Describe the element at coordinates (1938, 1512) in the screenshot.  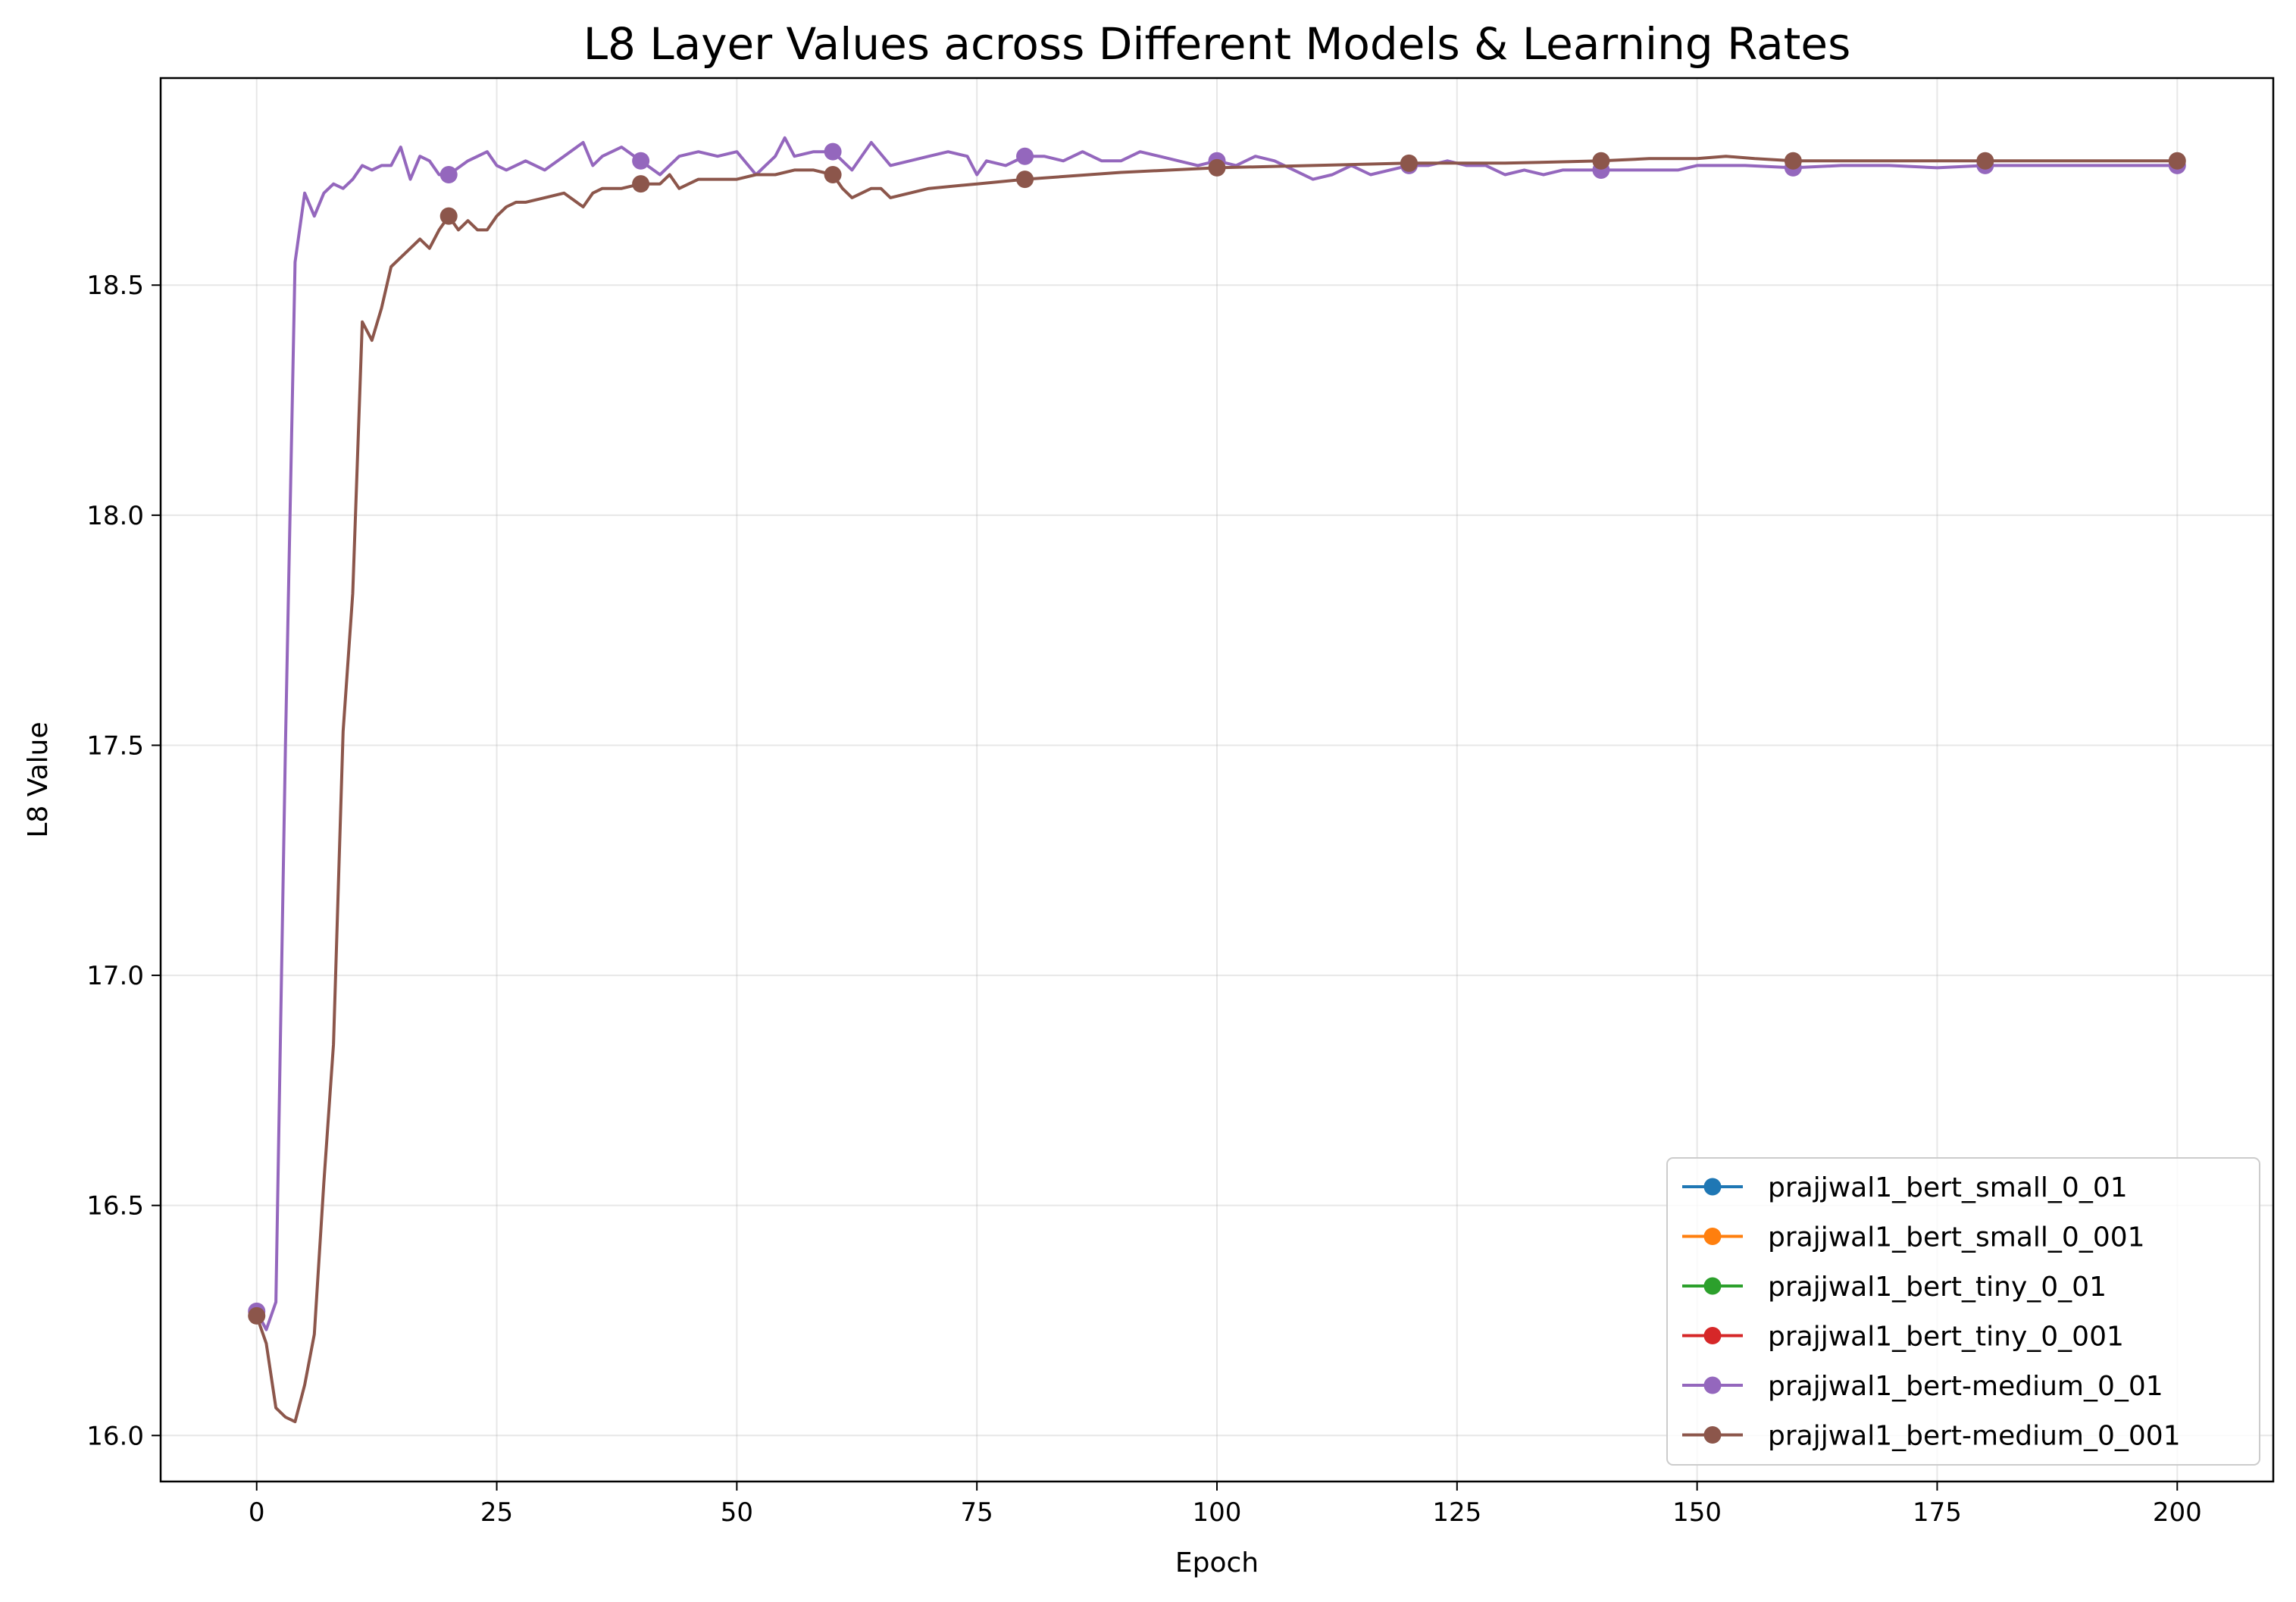
I see `x-tick-label: 175` at that location.